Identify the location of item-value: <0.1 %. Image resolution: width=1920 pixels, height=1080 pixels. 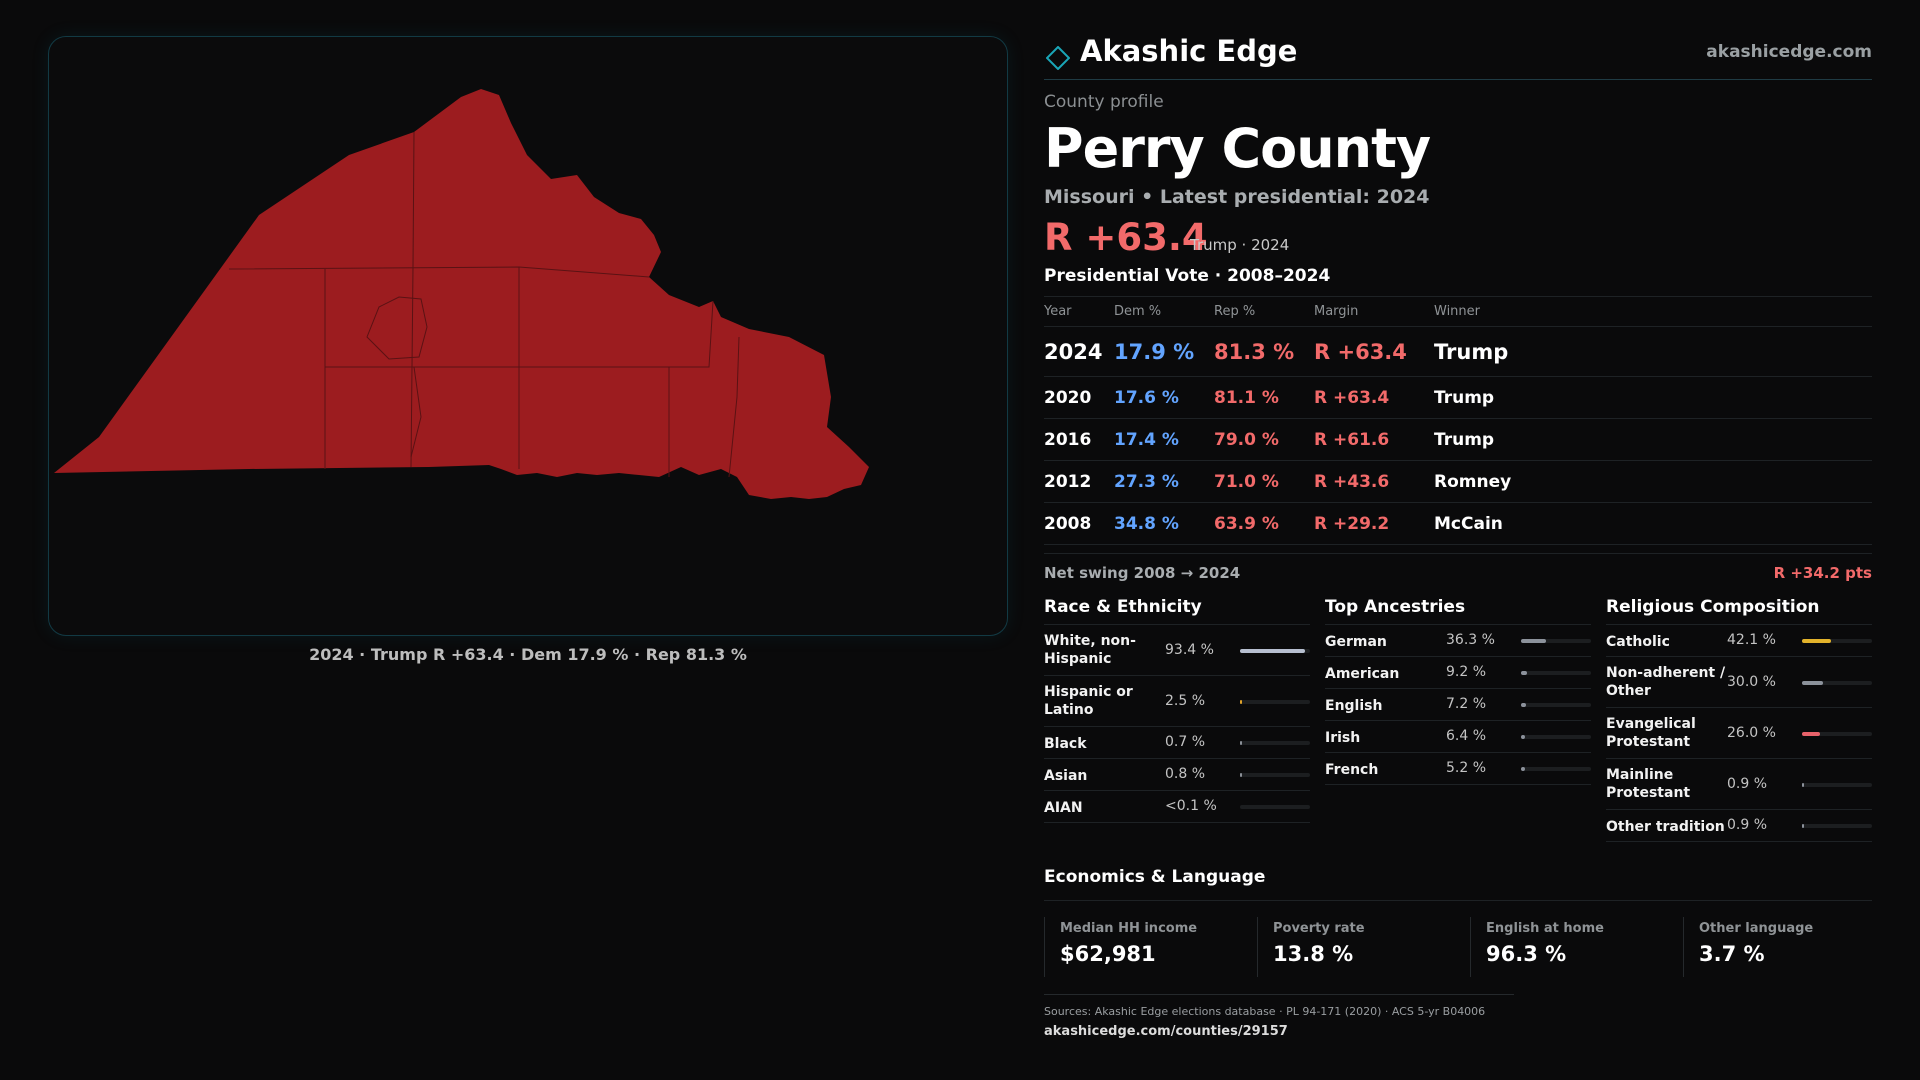
(1191, 806).